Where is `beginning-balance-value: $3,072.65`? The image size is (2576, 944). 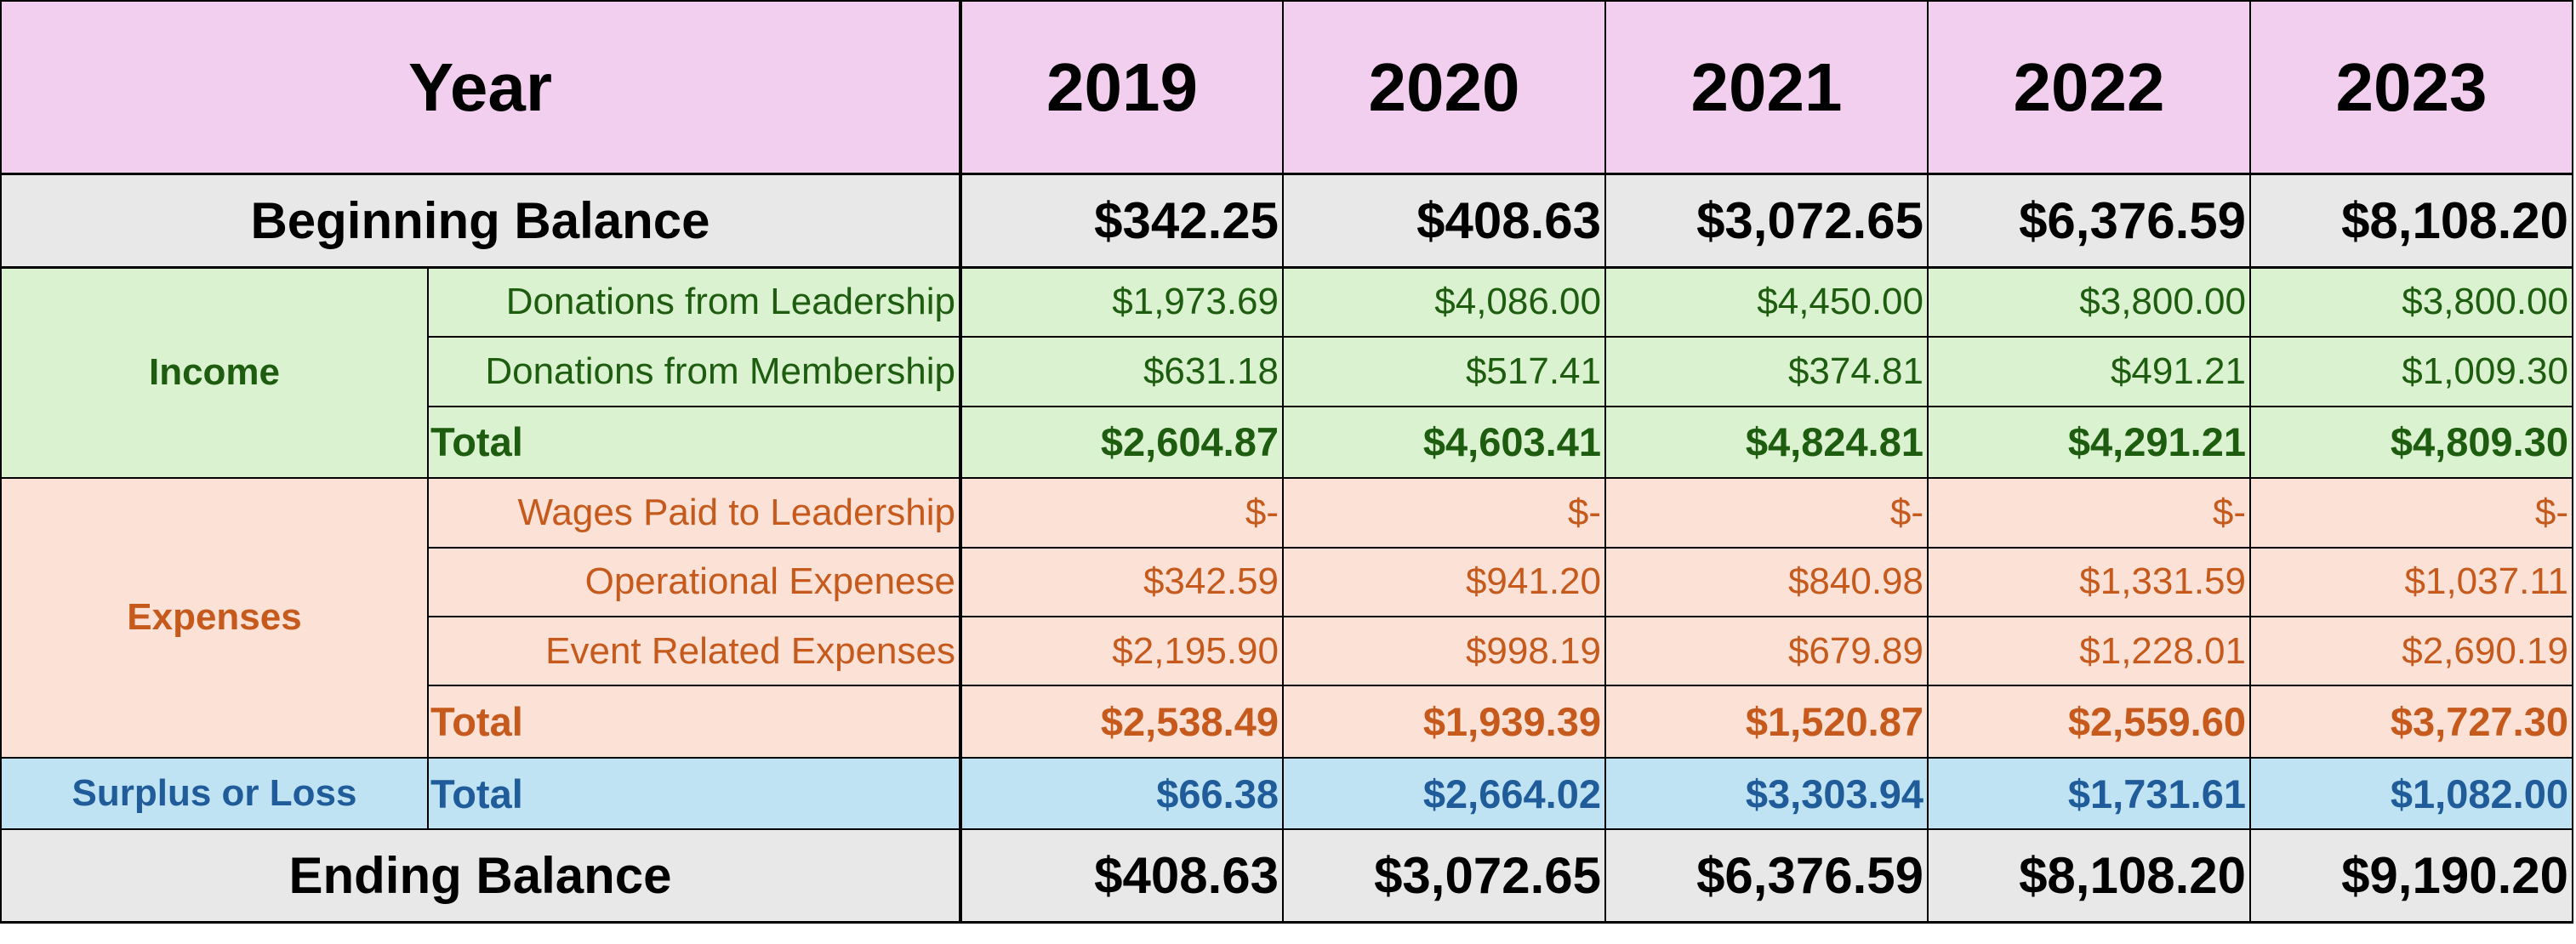
beginning-balance-value: $3,072.65 is located at coordinates (1766, 221).